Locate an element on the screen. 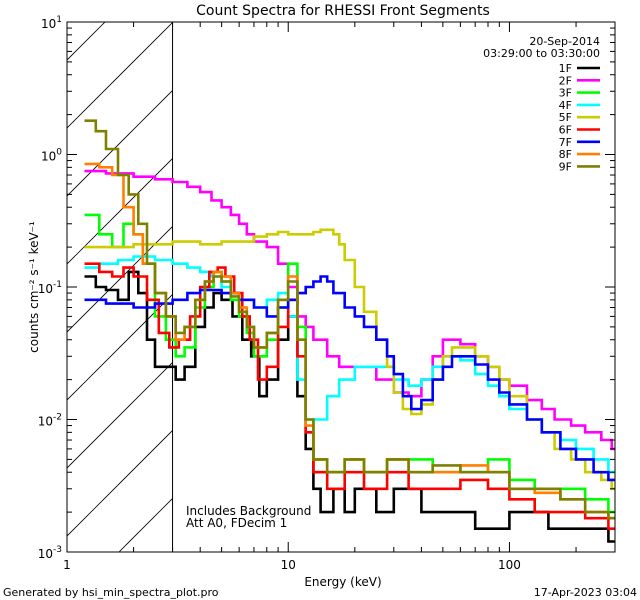 The height and width of the screenshot is (600, 640). legend-date: 20-Sep-2014 is located at coordinates (564, 41).